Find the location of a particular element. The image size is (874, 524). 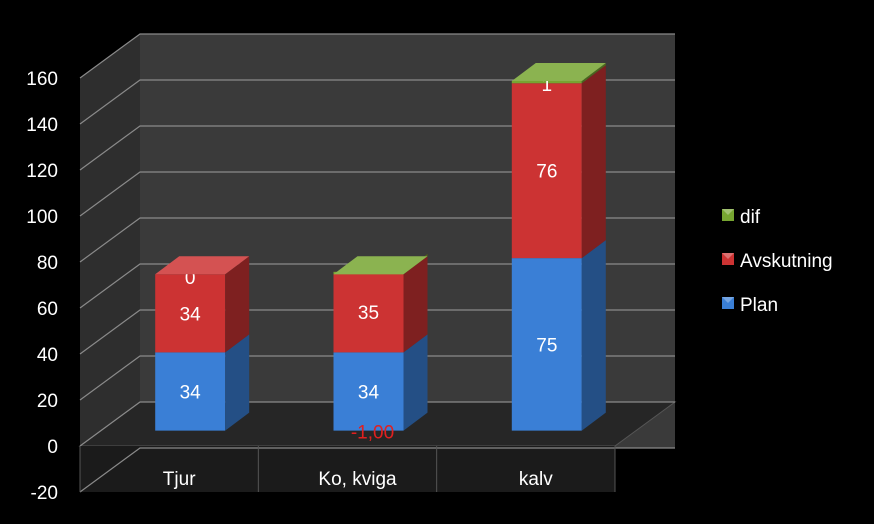

y-tick-label: 40 is located at coordinates (47, 355).